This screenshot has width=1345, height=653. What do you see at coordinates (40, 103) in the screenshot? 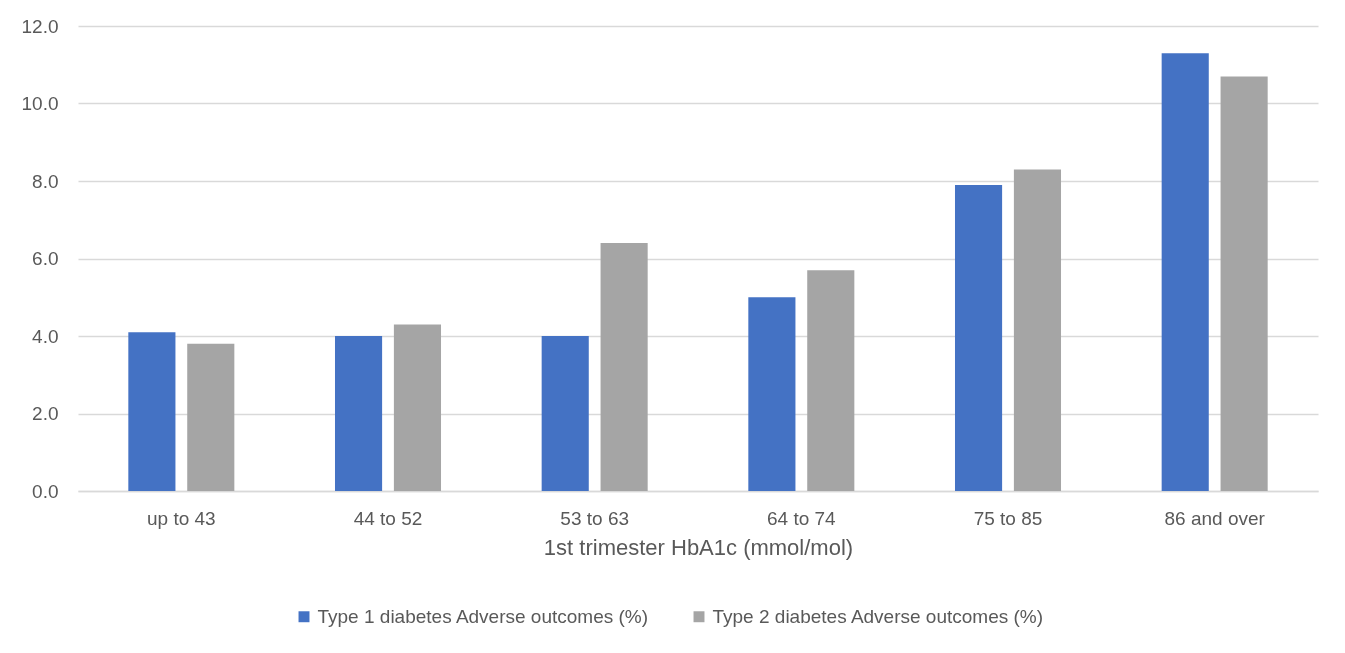
I see `y-tick-label: 10.0` at bounding box center [40, 103].